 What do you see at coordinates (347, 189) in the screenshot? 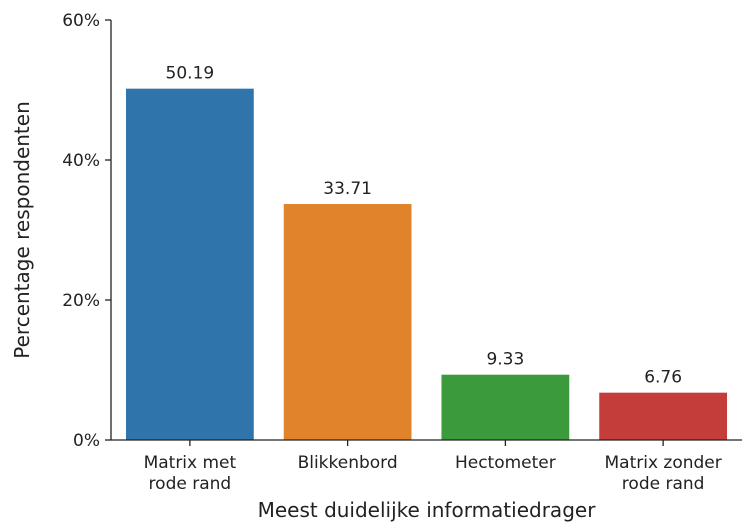
I see `bar-value-label: 33.71` at bounding box center [347, 189].